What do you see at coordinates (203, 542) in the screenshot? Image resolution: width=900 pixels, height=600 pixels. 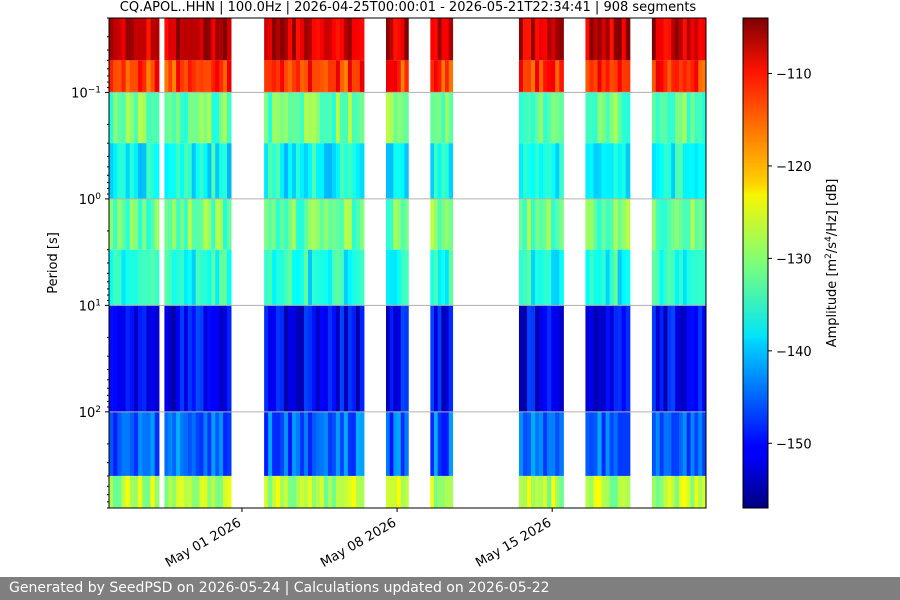 I see `x-tick-label: May 01 2026` at bounding box center [203, 542].